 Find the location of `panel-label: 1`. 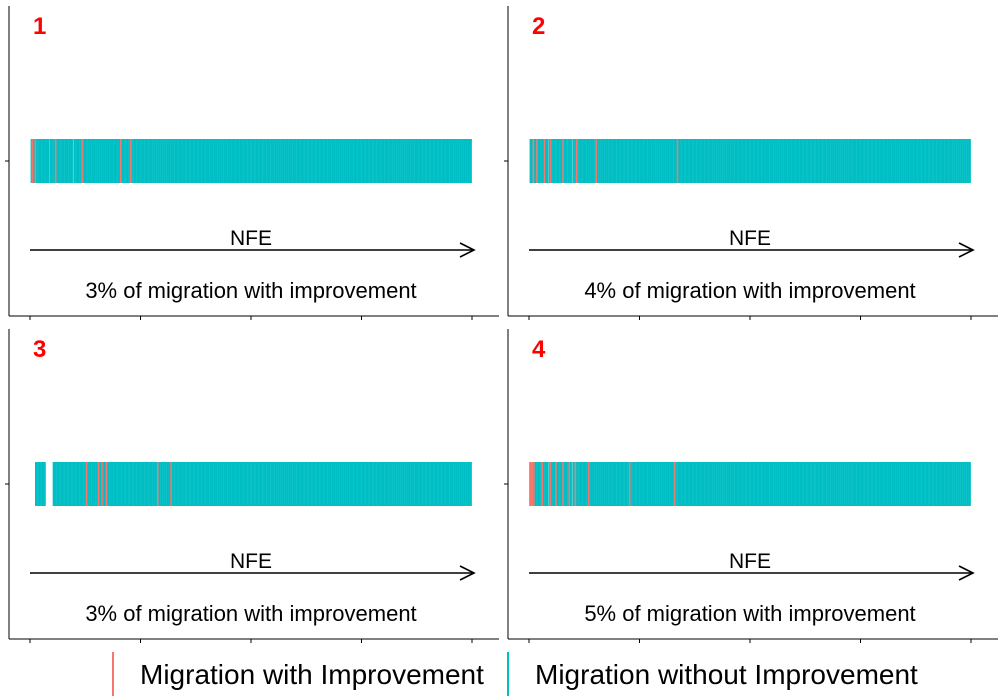

panel-label: 1 is located at coordinates (39, 26).